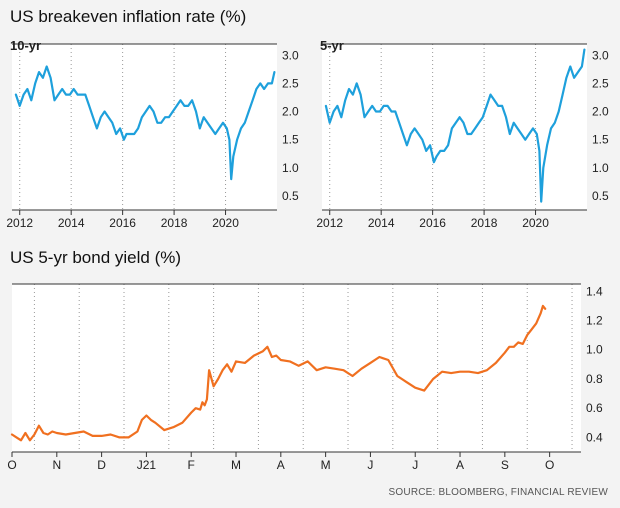  What do you see at coordinates (56, 465) in the screenshot?
I see `bond-yield-x-tick-label: N` at bounding box center [56, 465].